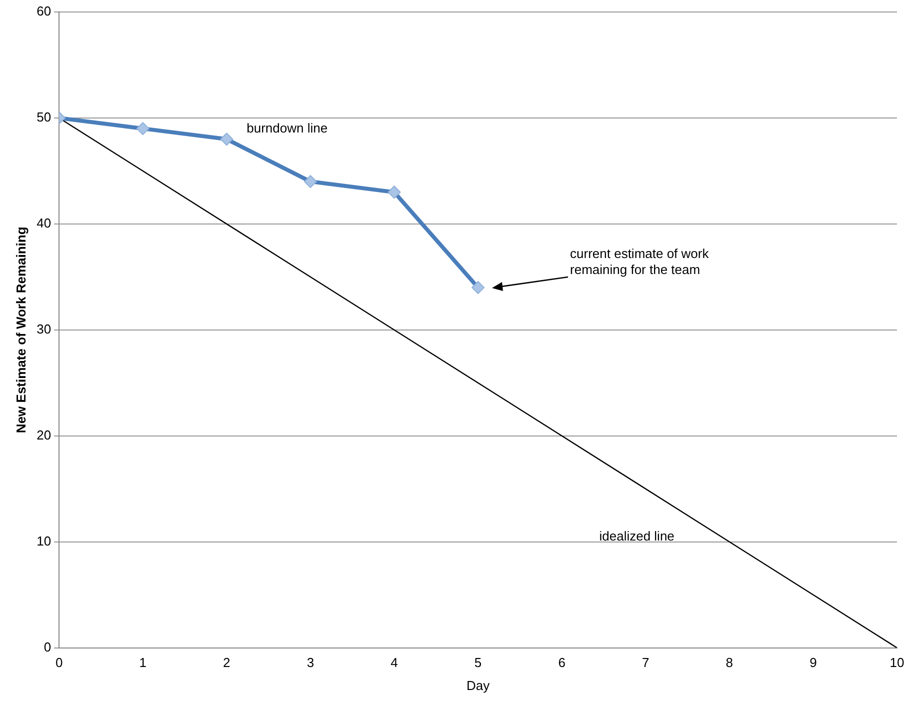 The height and width of the screenshot is (708, 909). I want to click on y-tick-label: 0, so click(48, 646).